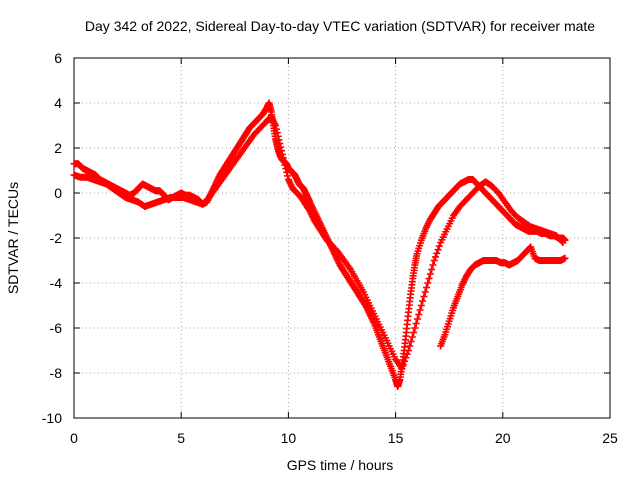 Image resolution: width=640 pixels, height=480 pixels. I want to click on x-tick-label: 0, so click(74, 438).